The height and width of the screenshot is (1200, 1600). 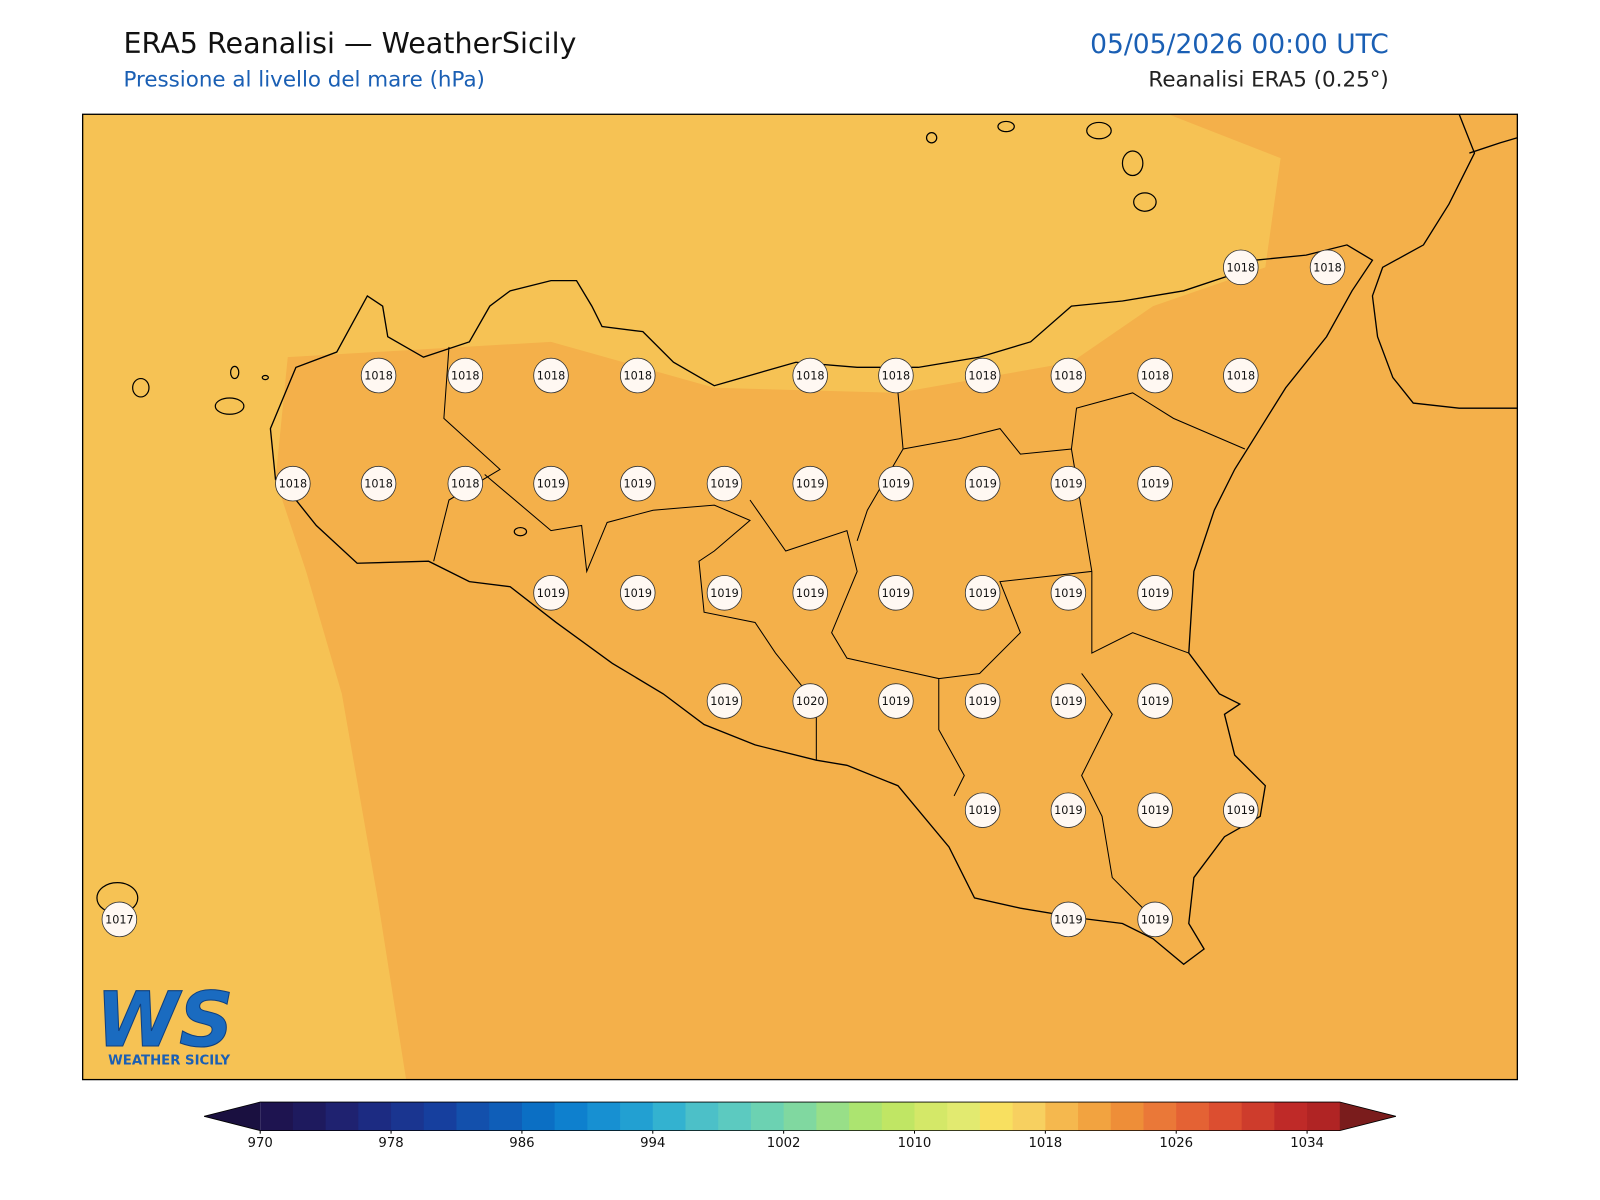 What do you see at coordinates (1268, 80) in the screenshot?
I see `source: Reanalisi ERA5 (0.25°)` at bounding box center [1268, 80].